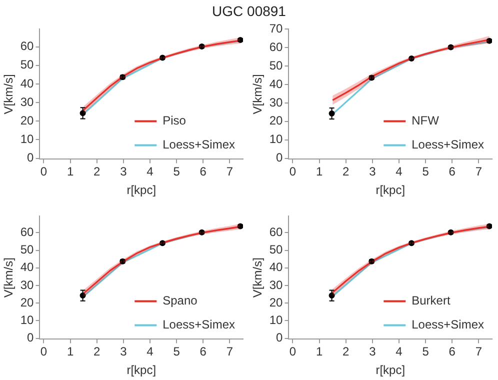  I want to click on legend-label: Spano, so click(180, 301).